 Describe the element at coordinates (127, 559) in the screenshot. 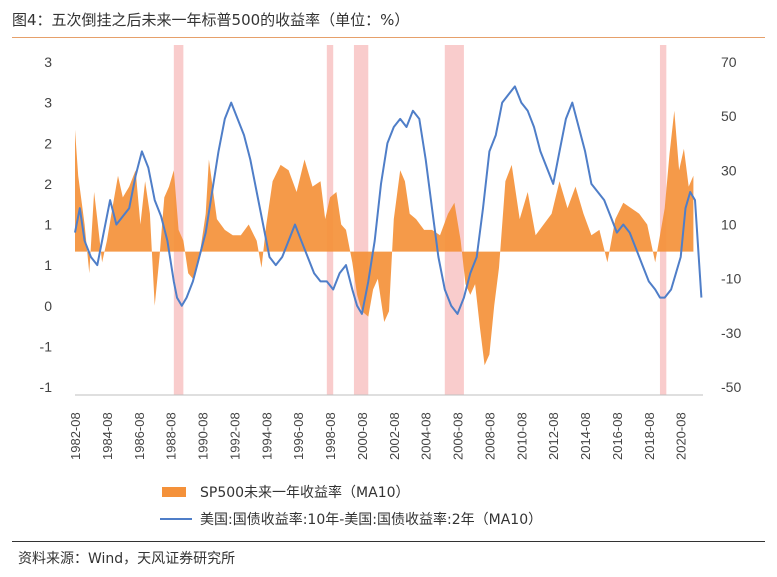

I see `source-note: 资料来源：Wind，天风证券研究所` at that location.